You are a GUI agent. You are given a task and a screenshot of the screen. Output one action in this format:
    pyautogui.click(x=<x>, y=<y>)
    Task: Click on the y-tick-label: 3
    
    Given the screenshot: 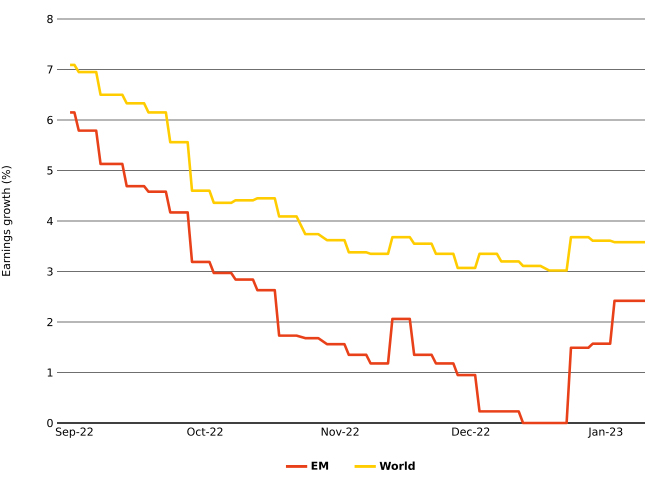 What is the action you would take?
    pyautogui.click(x=50, y=271)
    